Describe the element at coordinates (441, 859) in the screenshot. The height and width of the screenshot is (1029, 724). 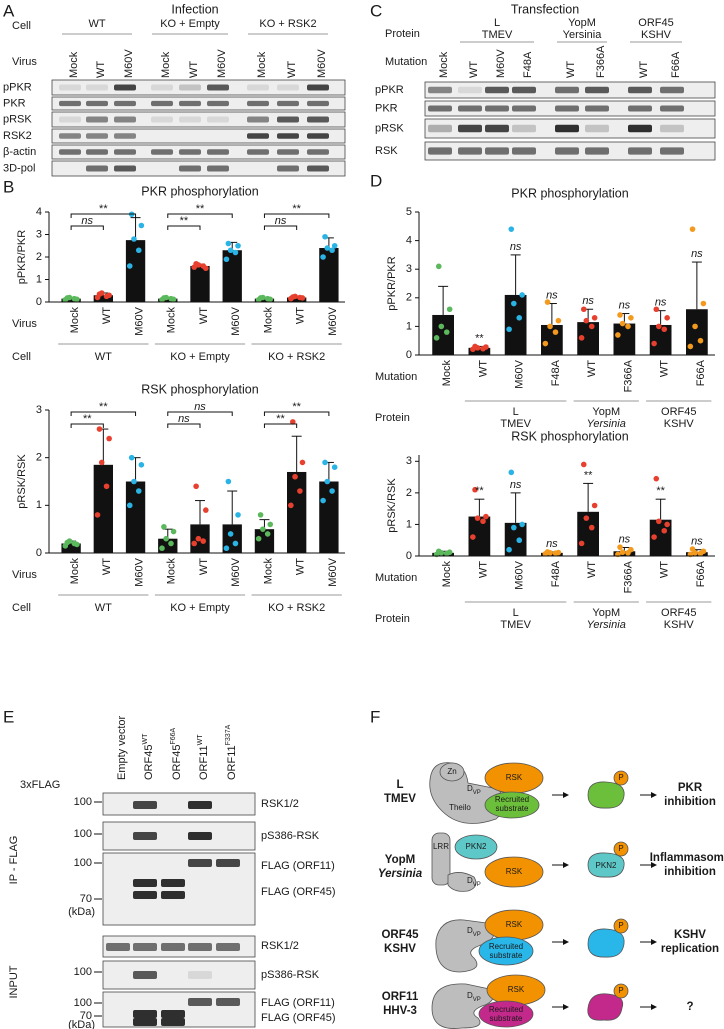
I see `viral-protein` at that location.